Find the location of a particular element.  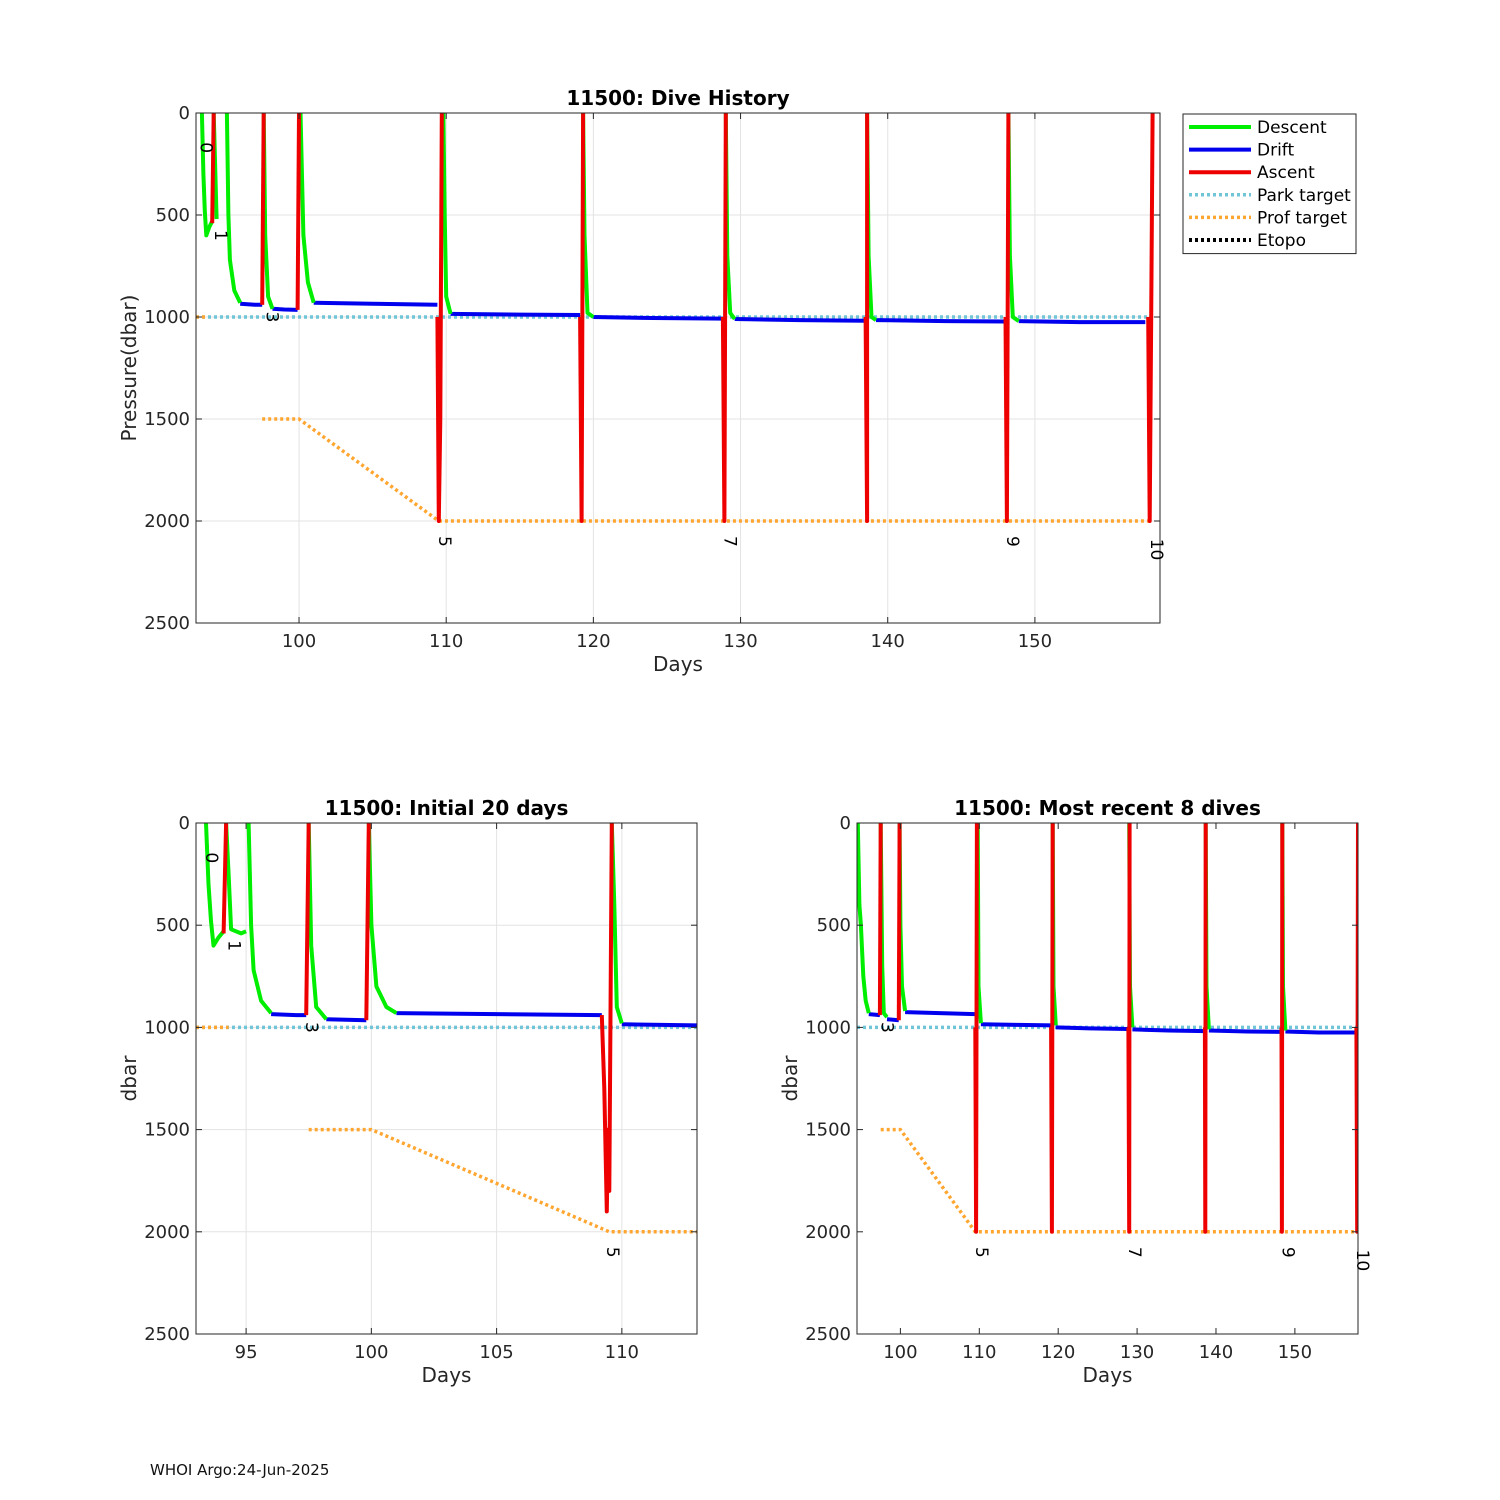

x-tick-label: 105 is located at coordinates (496, 1352).